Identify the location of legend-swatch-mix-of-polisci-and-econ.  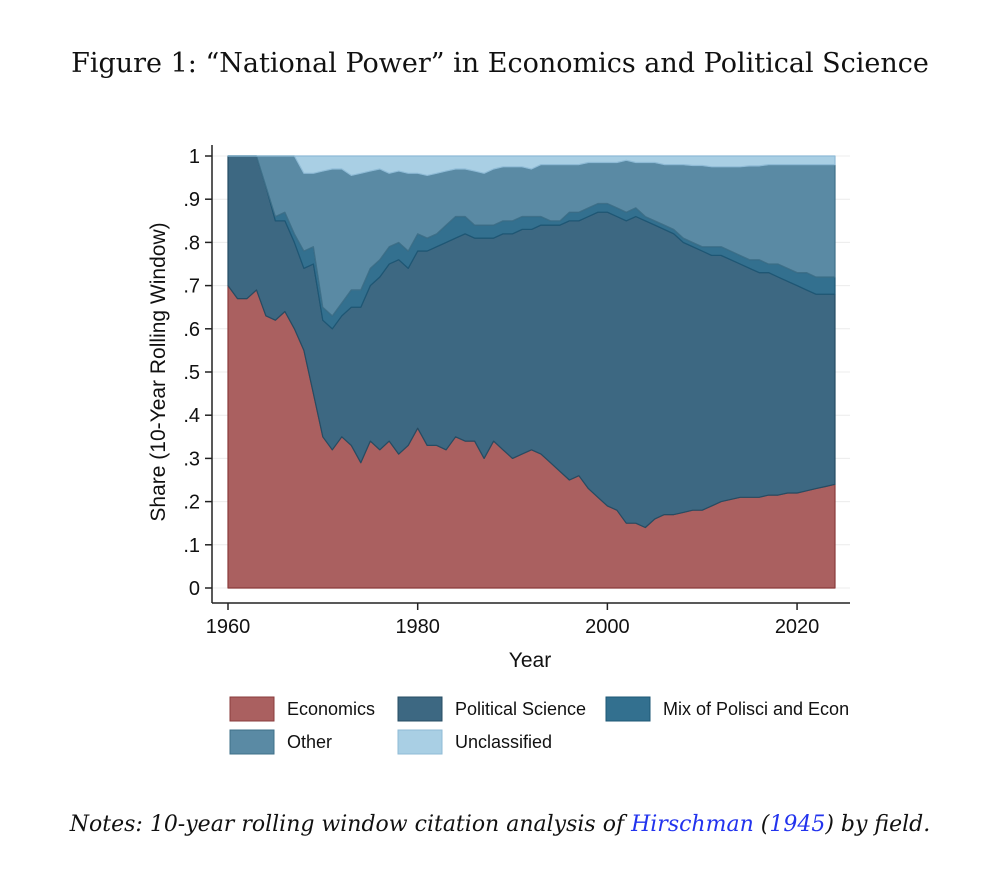
(628, 709).